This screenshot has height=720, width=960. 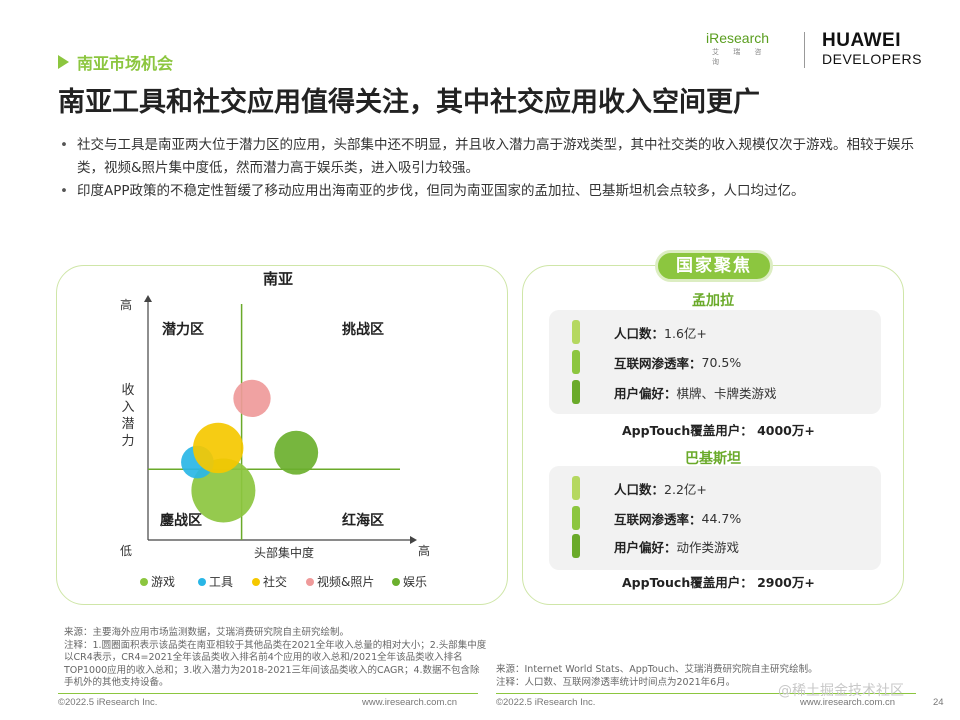 I want to click on play-triangle-icon, so click(x=63, y=62).